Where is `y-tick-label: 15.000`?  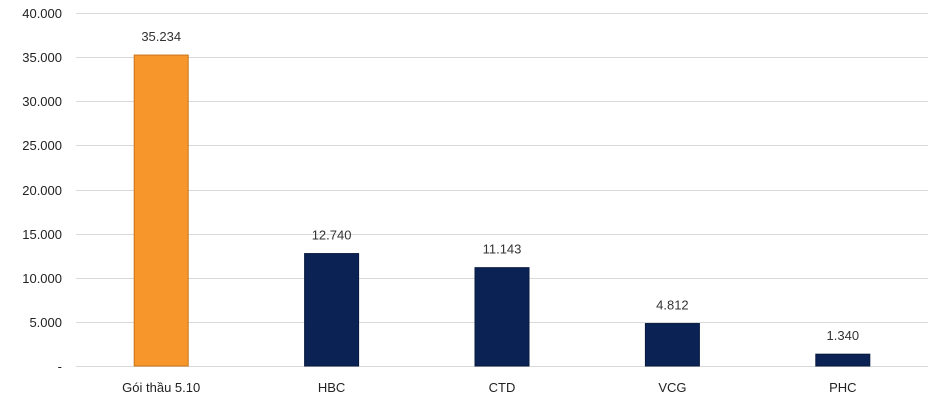 y-tick-label: 15.000 is located at coordinates (42, 234).